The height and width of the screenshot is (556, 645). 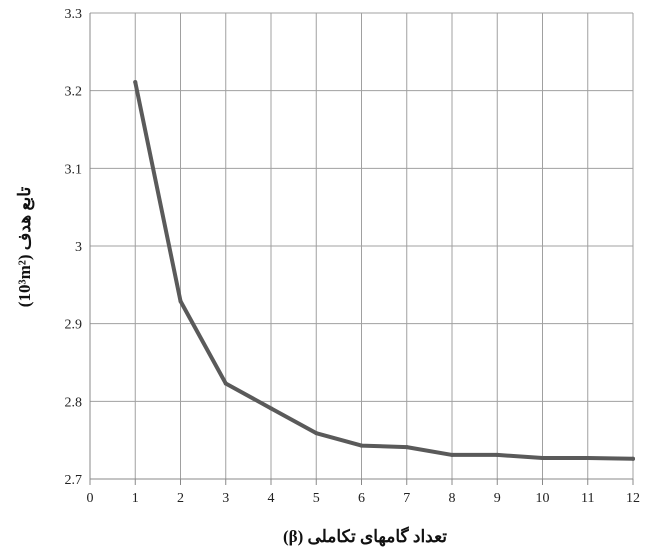 I want to click on y-tick-label: 3.3, so click(x=74, y=14).